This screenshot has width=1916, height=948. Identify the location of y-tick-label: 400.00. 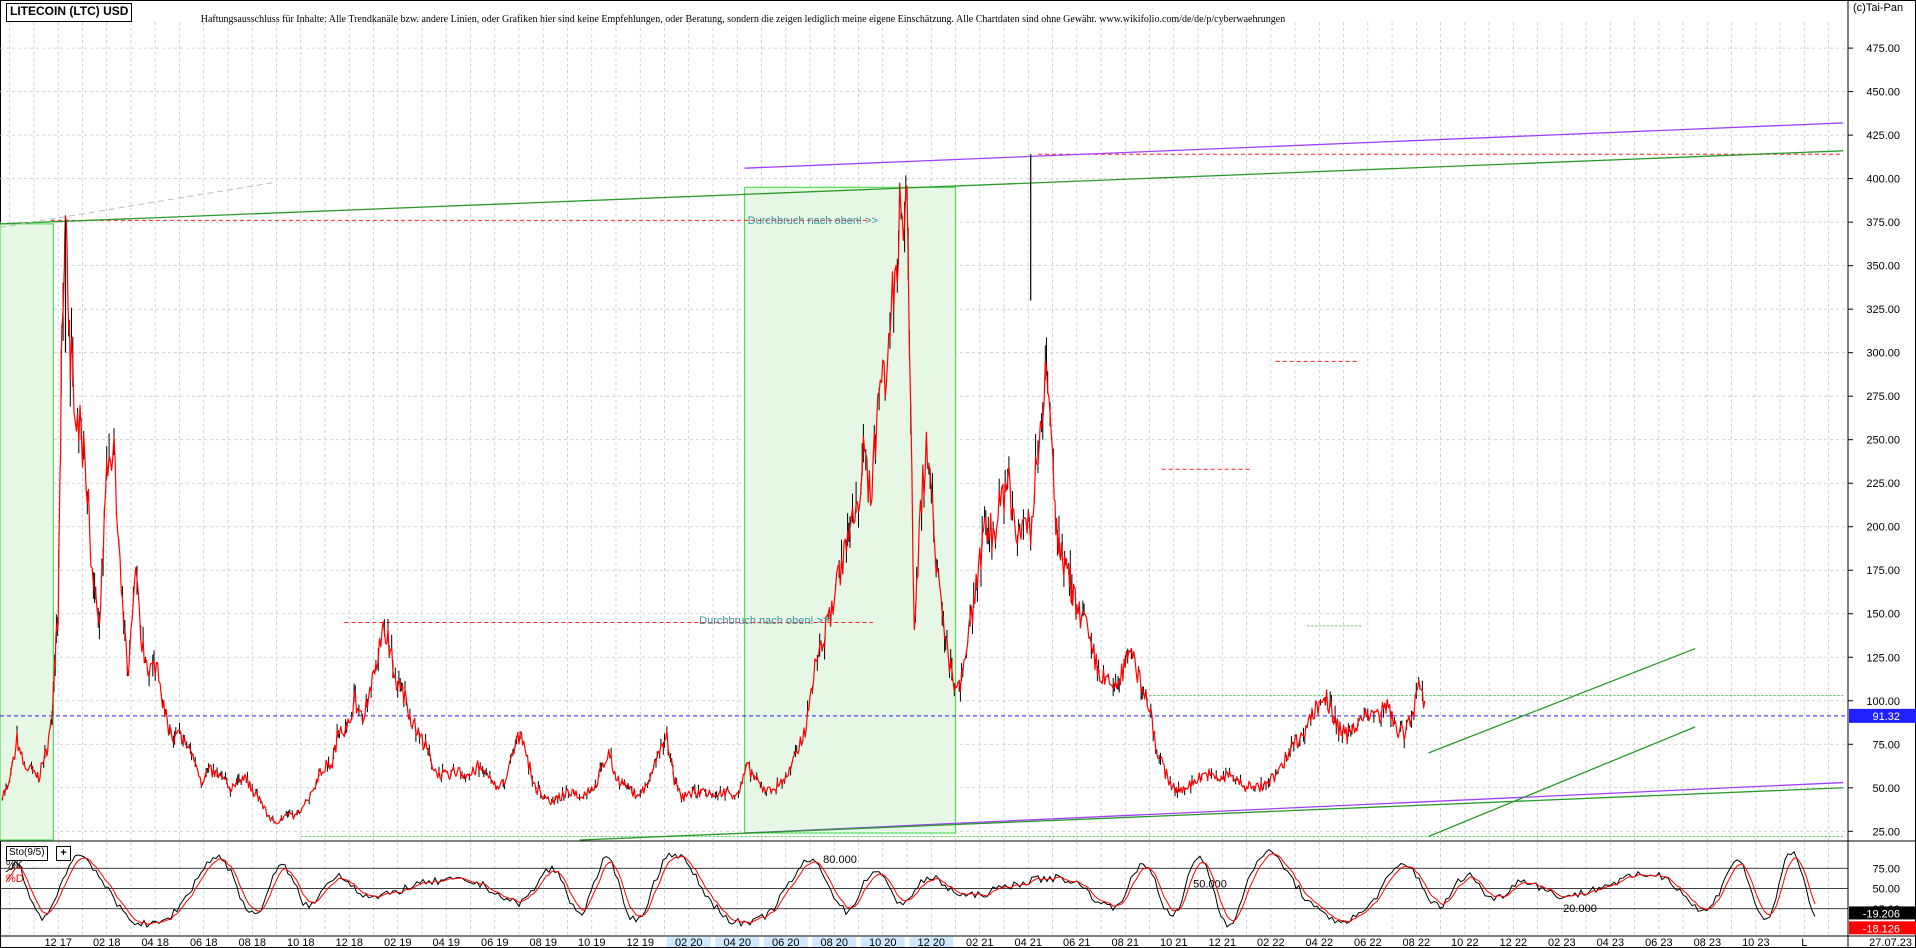
(1883, 180).